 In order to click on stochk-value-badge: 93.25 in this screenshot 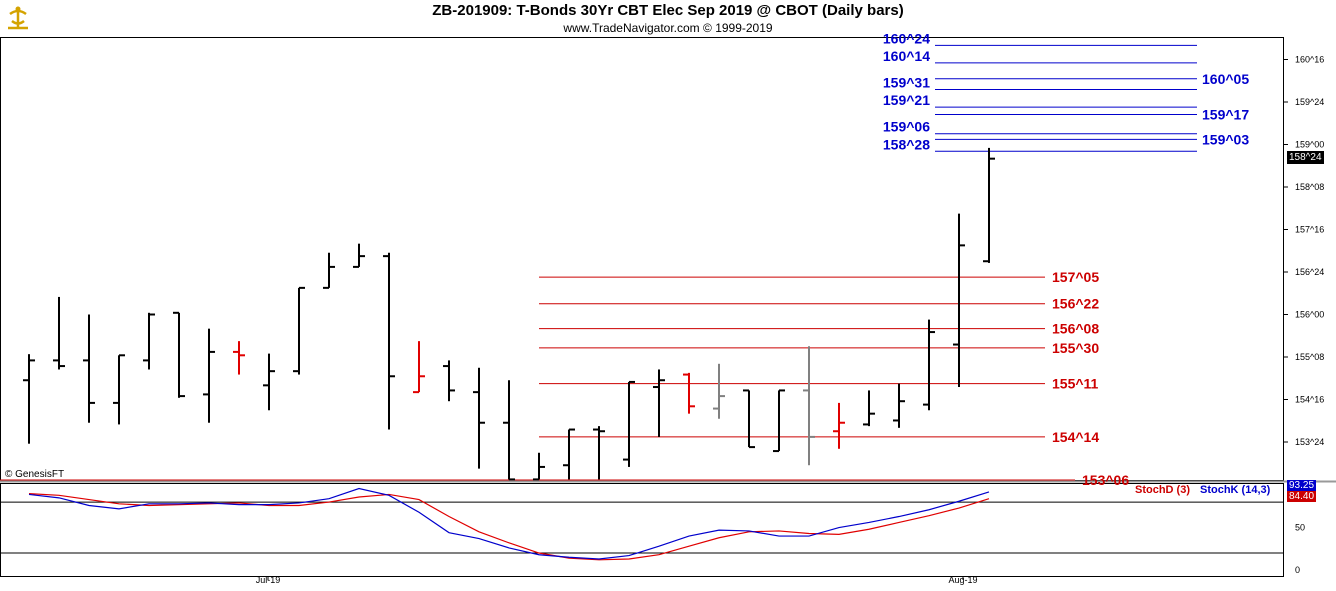, I will do `click(1302, 485)`.